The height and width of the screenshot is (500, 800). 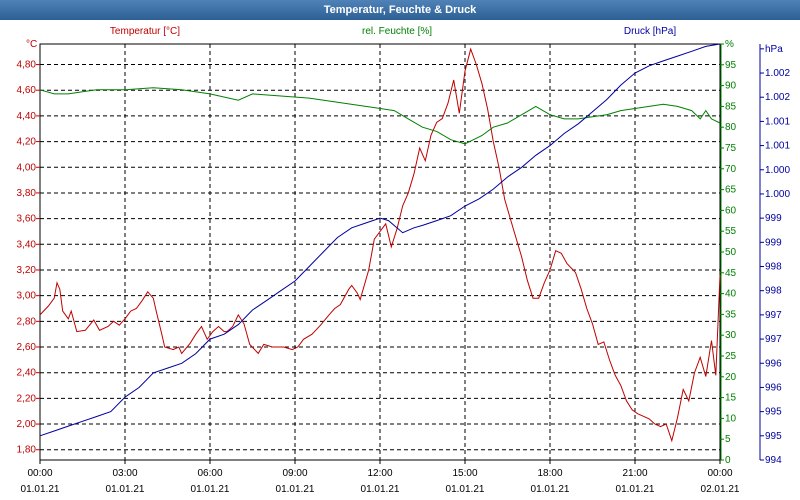 What do you see at coordinates (729, 44) in the screenshot?
I see `humidity-tick-label: %` at bounding box center [729, 44].